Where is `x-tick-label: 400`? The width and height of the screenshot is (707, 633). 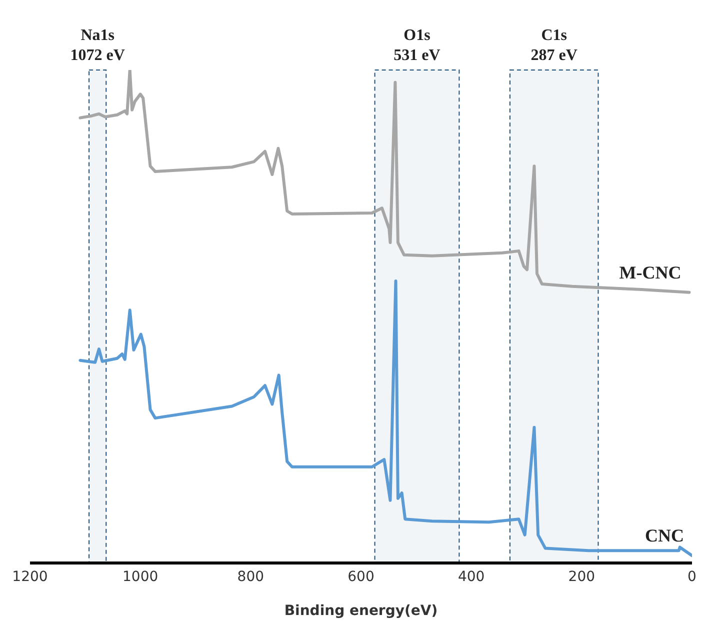 x-tick-label: 400 is located at coordinates (471, 576).